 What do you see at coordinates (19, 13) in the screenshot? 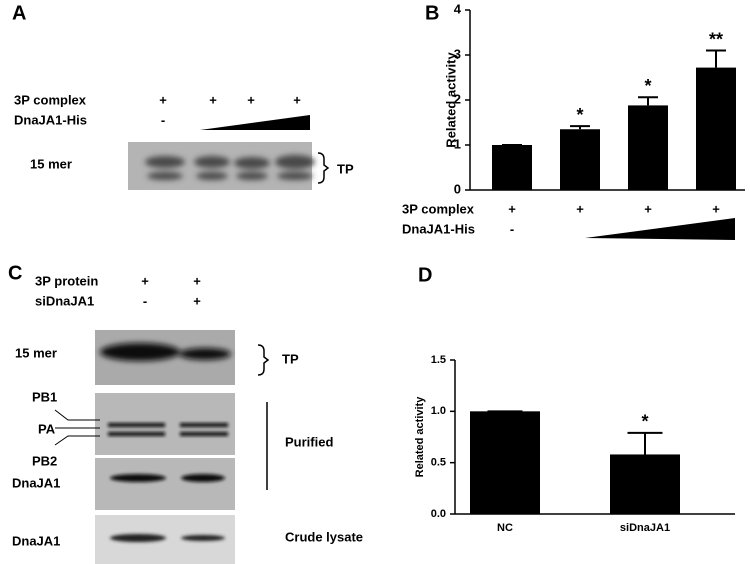
I see `panel-letter: A` at bounding box center [19, 13].